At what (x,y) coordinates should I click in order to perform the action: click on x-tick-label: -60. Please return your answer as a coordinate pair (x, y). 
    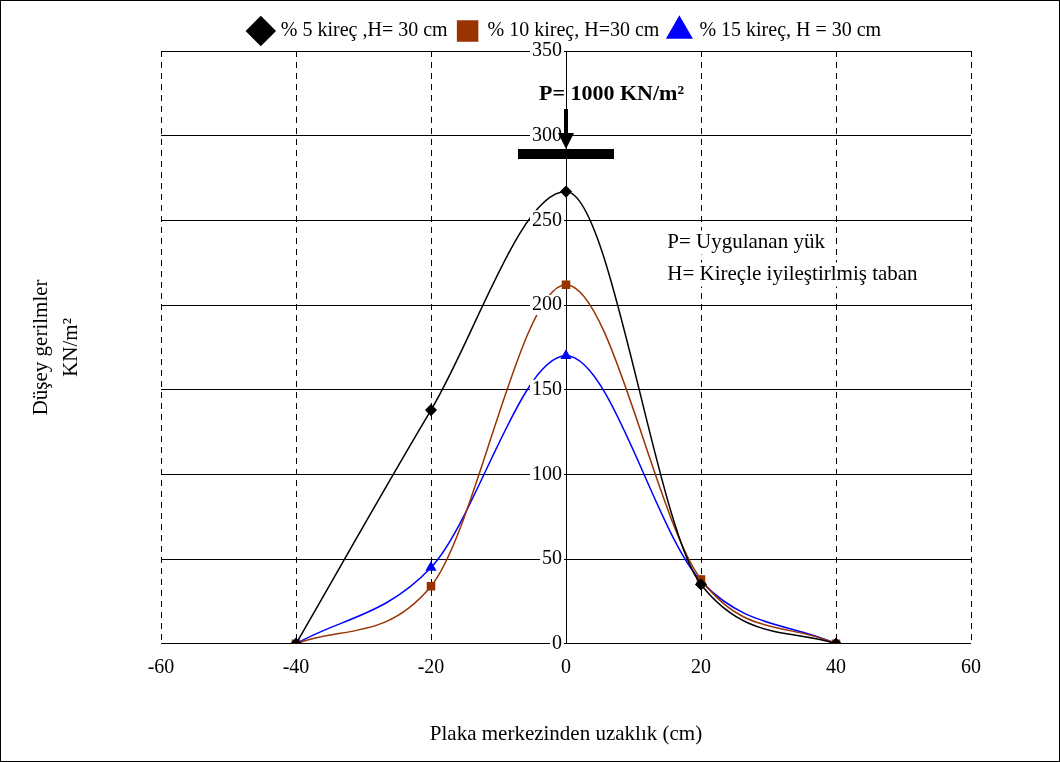
    Looking at the image, I should click on (161, 666).